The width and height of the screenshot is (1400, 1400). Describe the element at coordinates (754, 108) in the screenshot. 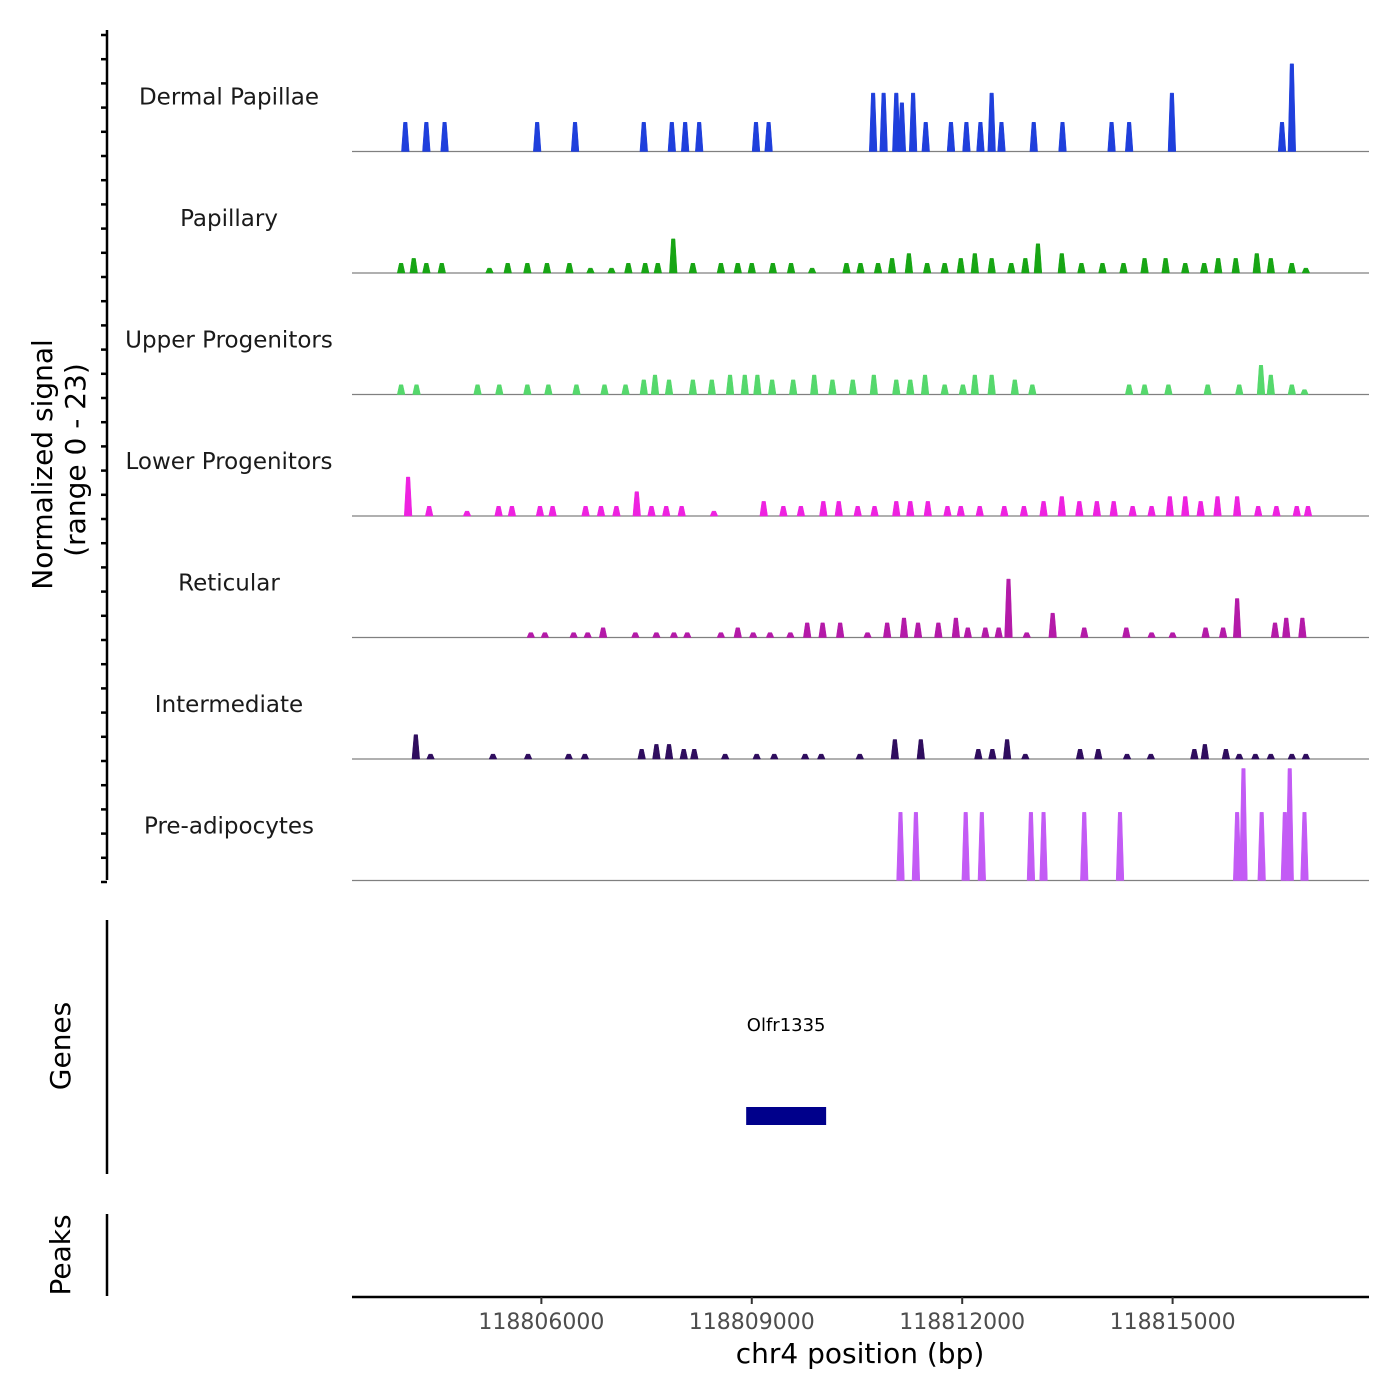

I see `track-dermal-papillae: Dermal Papillae` at that location.